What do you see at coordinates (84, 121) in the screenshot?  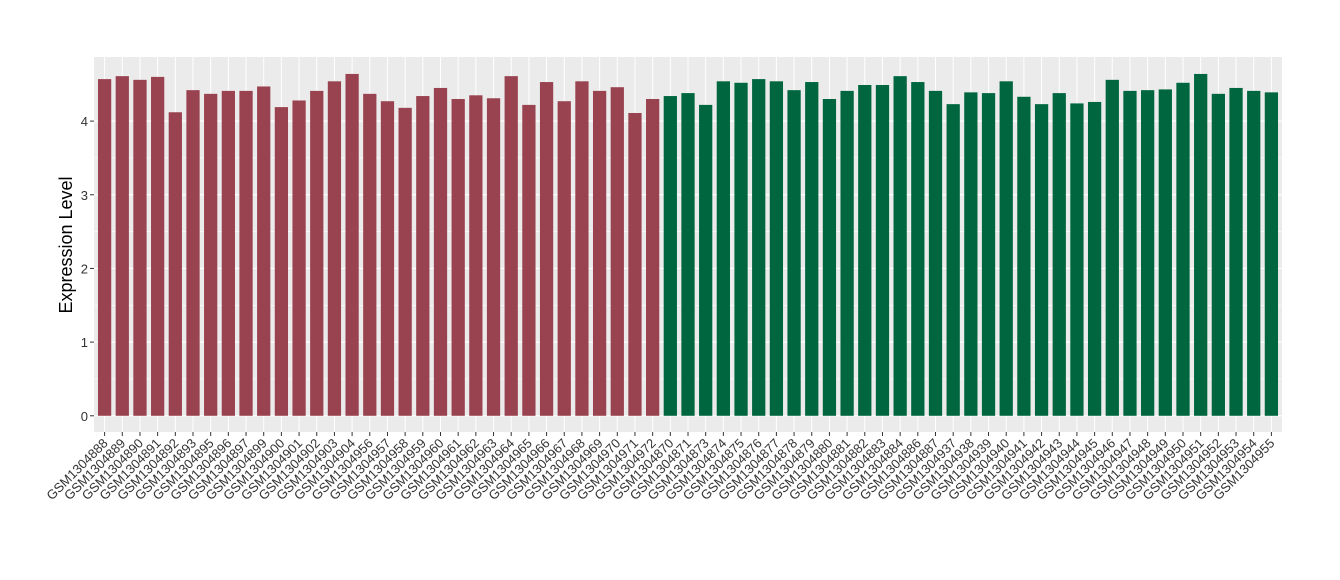 I see `y-tick-label: 4` at bounding box center [84, 121].